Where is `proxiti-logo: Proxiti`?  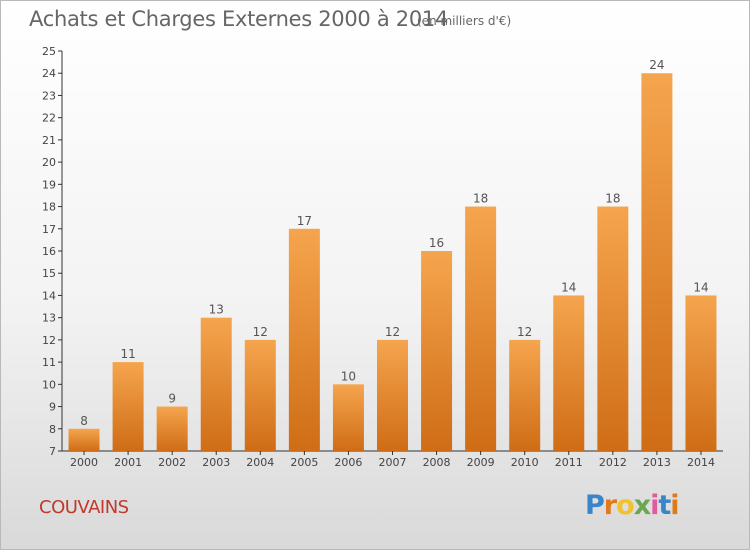 proxiti-logo: Proxiti is located at coordinates (632, 505).